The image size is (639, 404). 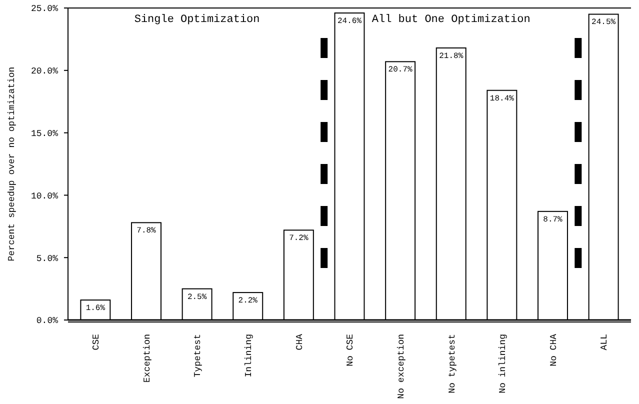 I want to click on data-label: 7.2%, so click(x=298, y=239).